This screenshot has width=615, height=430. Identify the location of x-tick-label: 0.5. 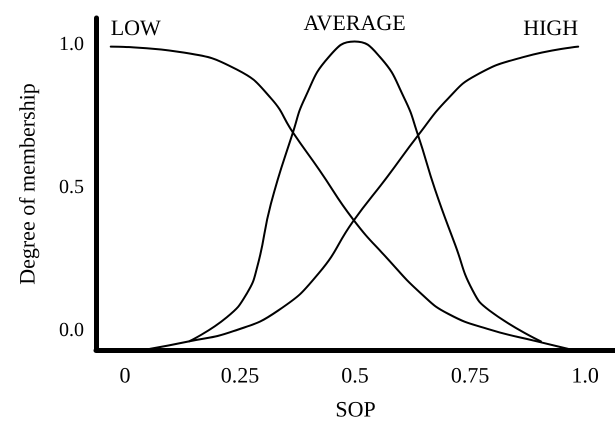
(355, 375).